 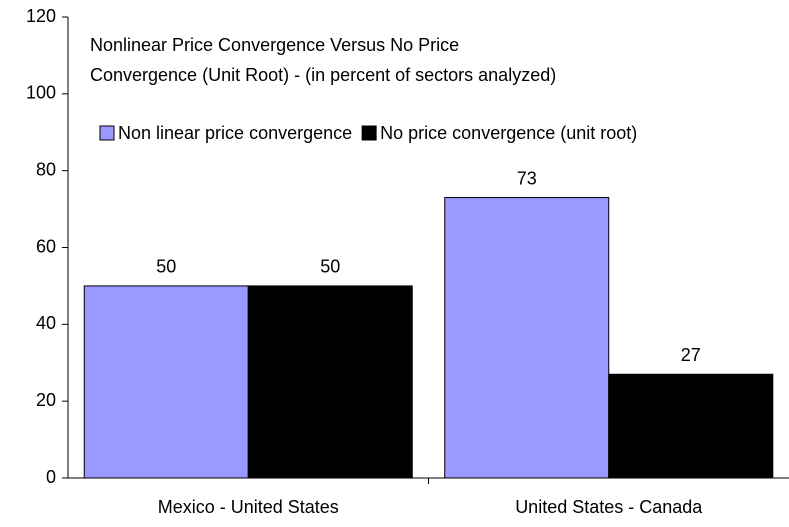 I want to click on y-tick-label: 20, so click(x=46, y=400).